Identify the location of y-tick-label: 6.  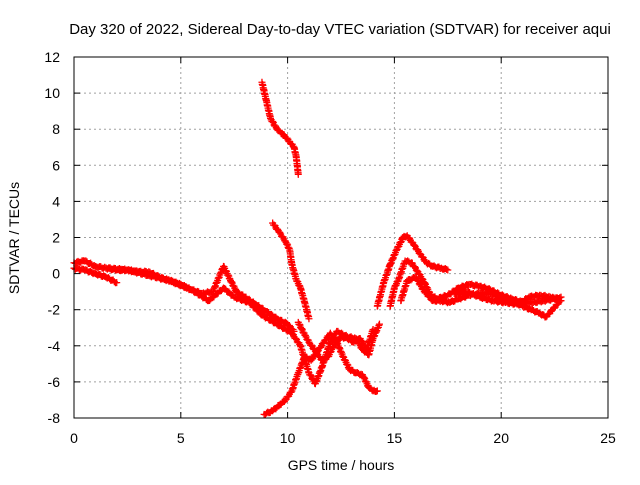
(56, 165).